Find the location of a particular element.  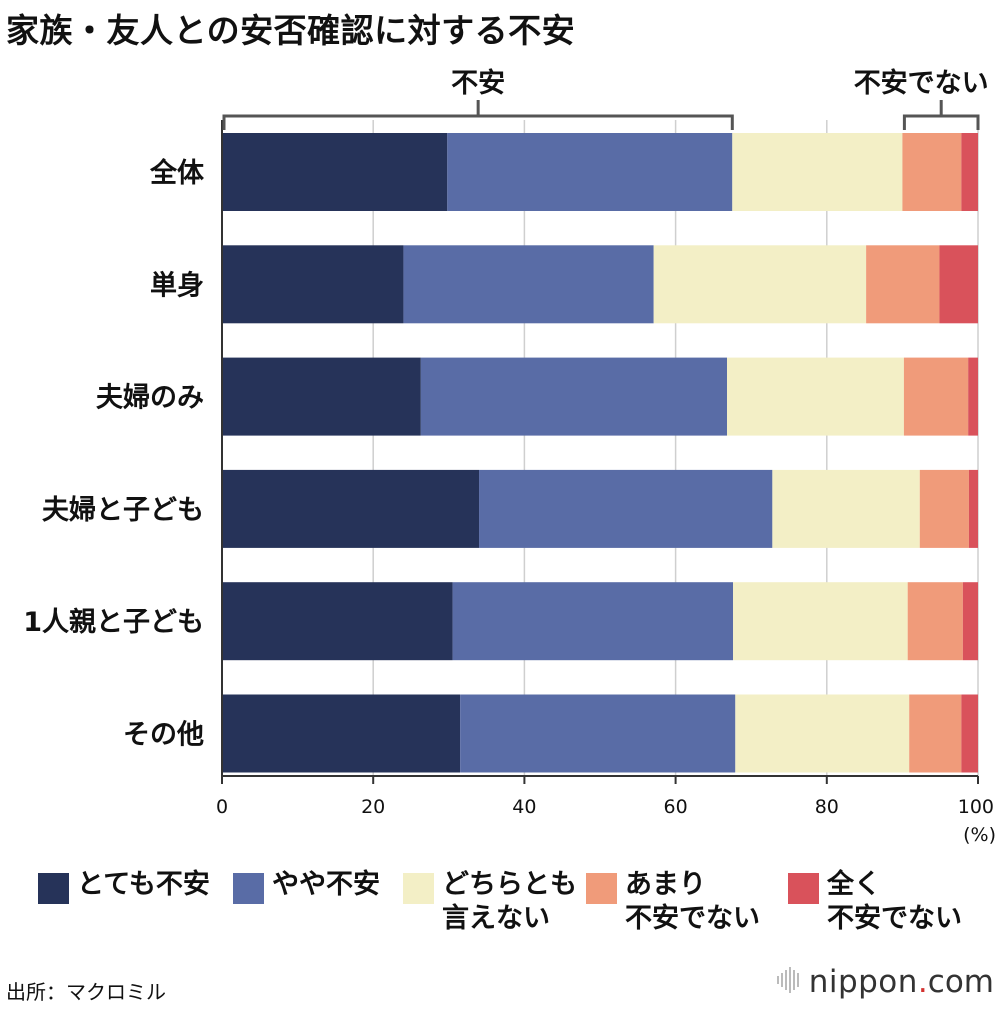

bracket-label-1: 不安でない is located at coordinates (921, 83).